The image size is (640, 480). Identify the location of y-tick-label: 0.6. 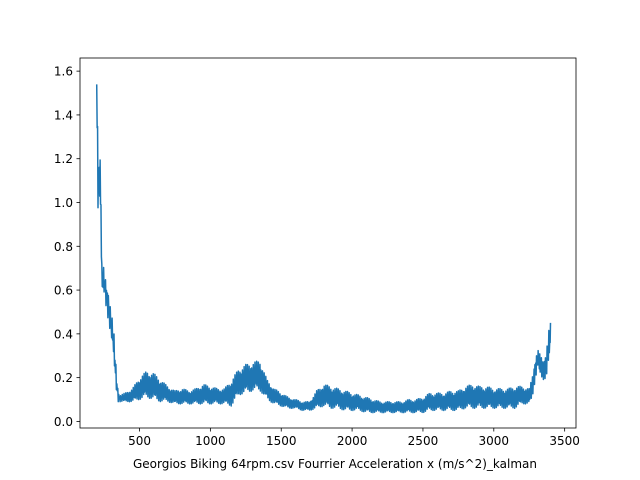
(63, 291).